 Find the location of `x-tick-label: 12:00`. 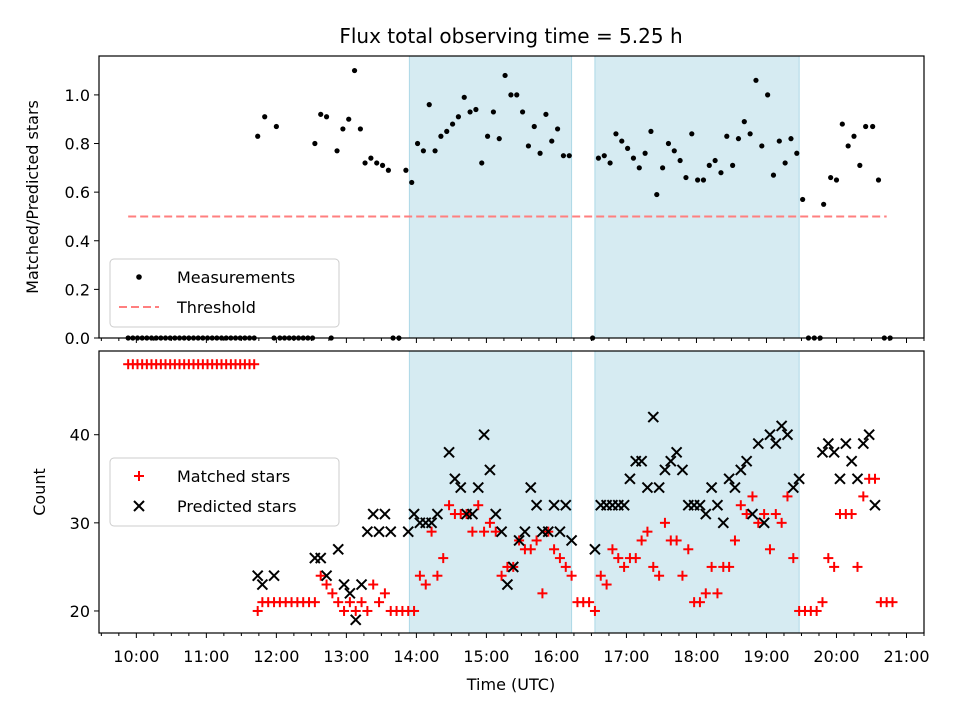

x-tick-label: 12:00 is located at coordinates (276, 656).